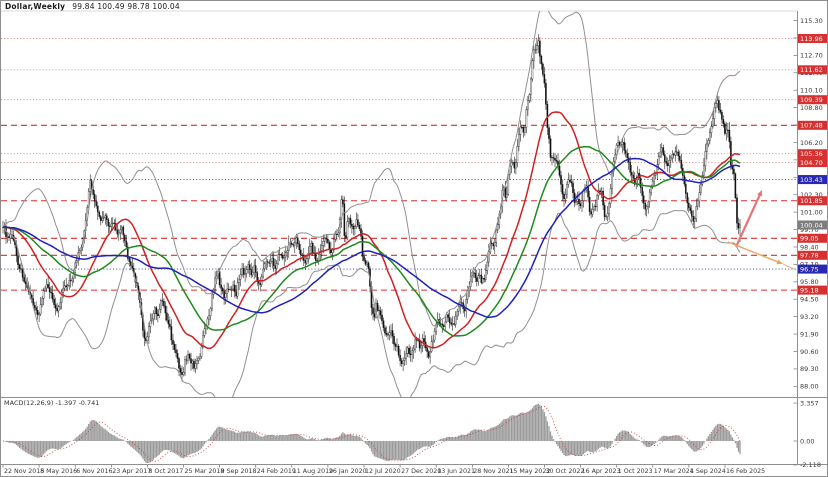 The height and width of the screenshot is (477, 828). What do you see at coordinates (759, 193) in the screenshot?
I see `bullish-projection-arrow-head` at bounding box center [759, 193].